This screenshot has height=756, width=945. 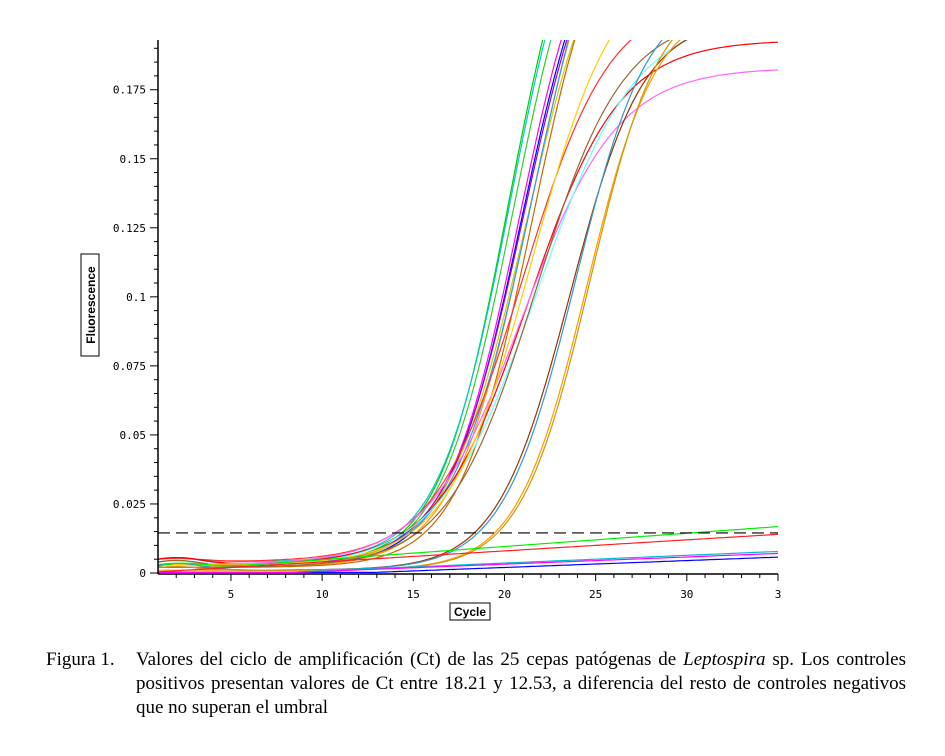 I want to click on caption-label: Figura 1., so click(x=80, y=659).